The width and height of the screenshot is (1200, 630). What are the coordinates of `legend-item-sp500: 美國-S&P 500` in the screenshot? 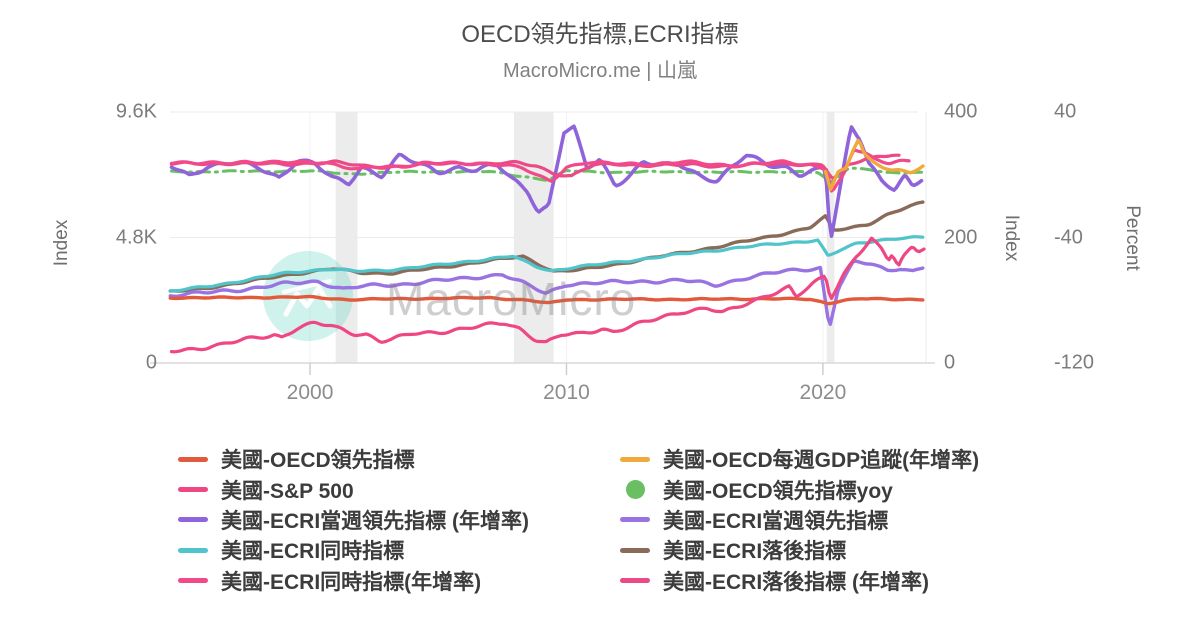 It's located at (353, 489).